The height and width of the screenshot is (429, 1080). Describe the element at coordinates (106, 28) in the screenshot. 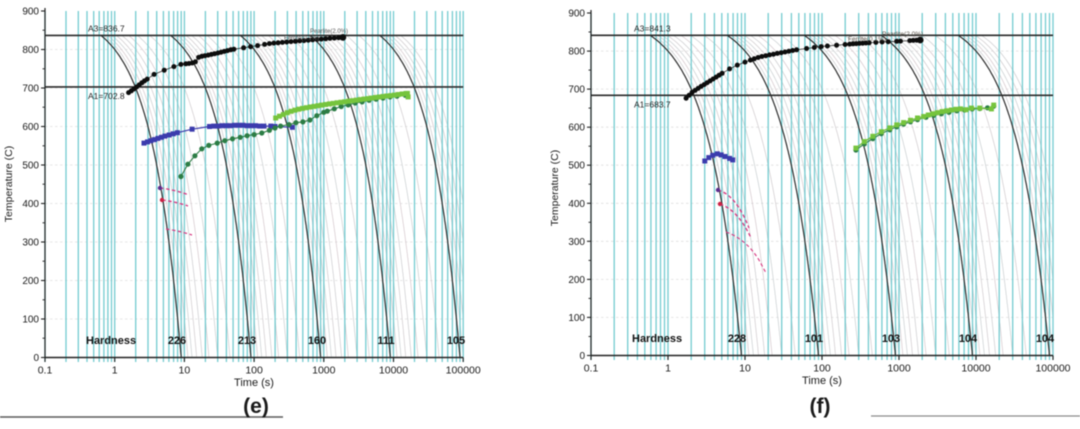

I see `svg-text: A3=836.7` at that location.